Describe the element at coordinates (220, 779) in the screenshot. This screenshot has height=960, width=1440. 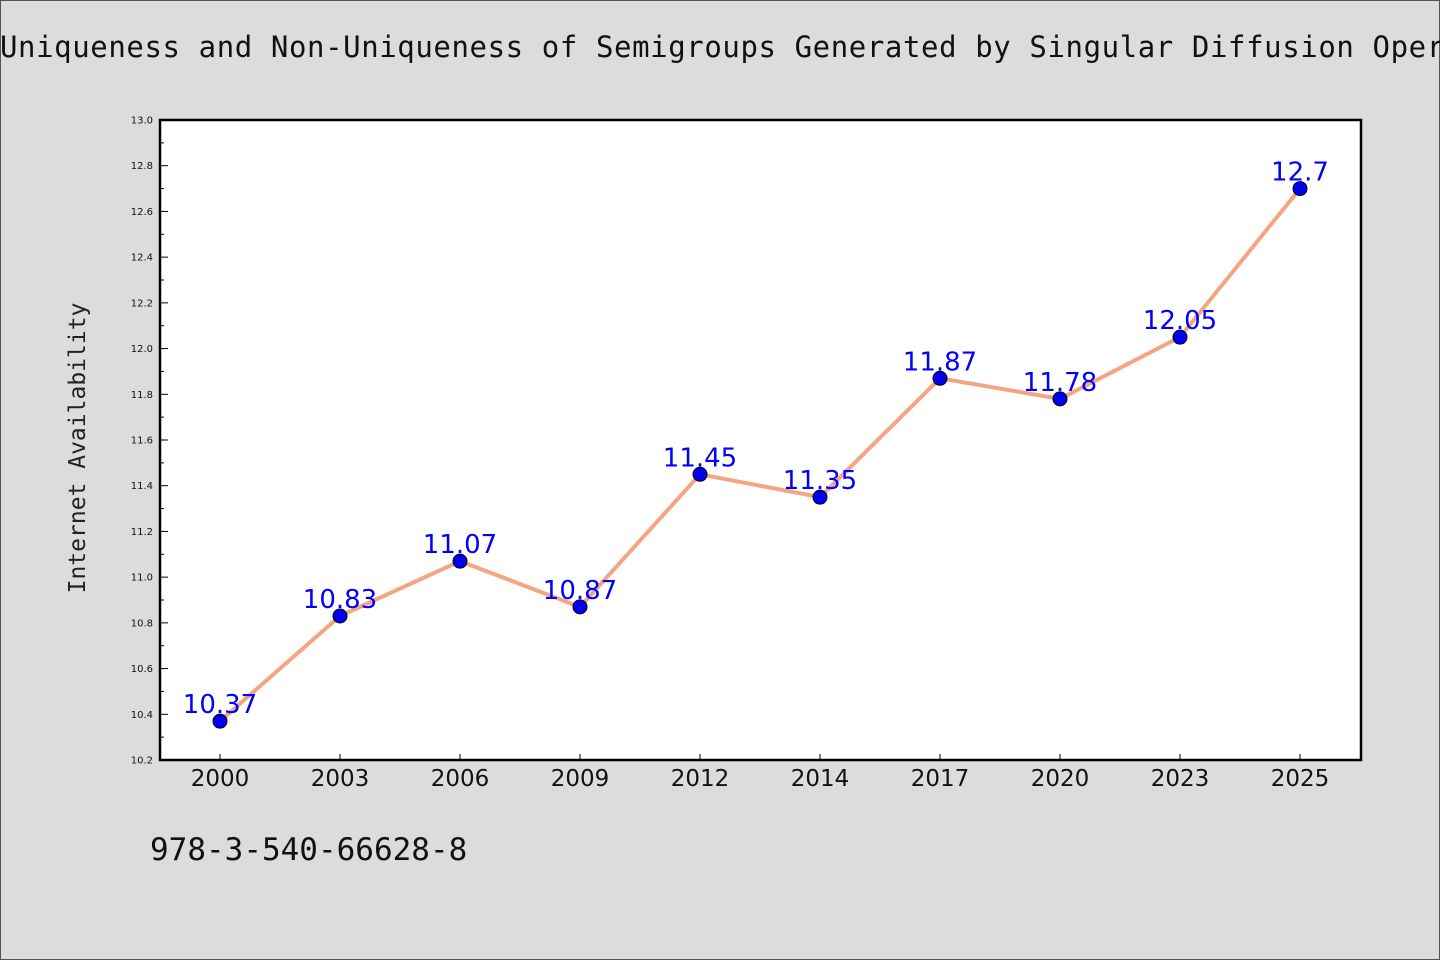
I see `x-tick-label: 2000` at that location.